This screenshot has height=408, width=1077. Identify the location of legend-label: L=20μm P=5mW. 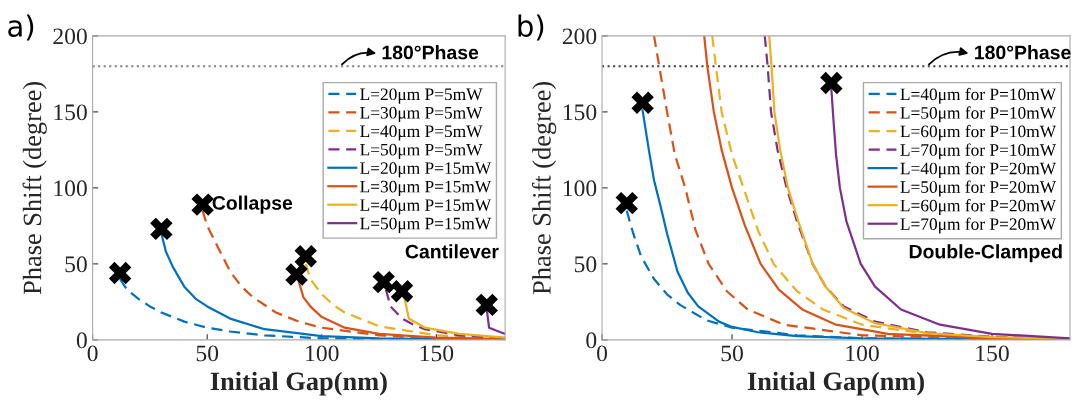
(421, 96).